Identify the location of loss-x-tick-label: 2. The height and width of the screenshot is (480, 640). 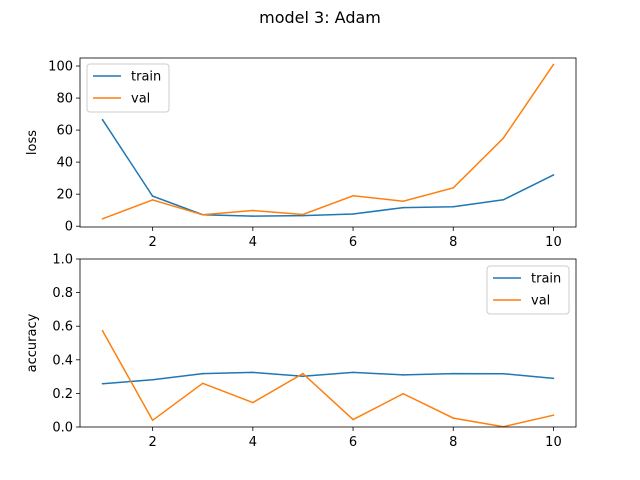
(153, 242).